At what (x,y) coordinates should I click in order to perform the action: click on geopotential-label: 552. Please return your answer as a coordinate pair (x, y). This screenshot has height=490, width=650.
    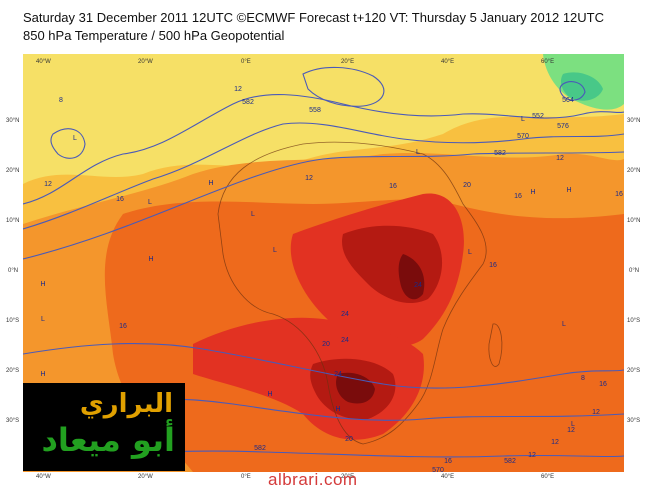
    Looking at the image, I should click on (538, 116).